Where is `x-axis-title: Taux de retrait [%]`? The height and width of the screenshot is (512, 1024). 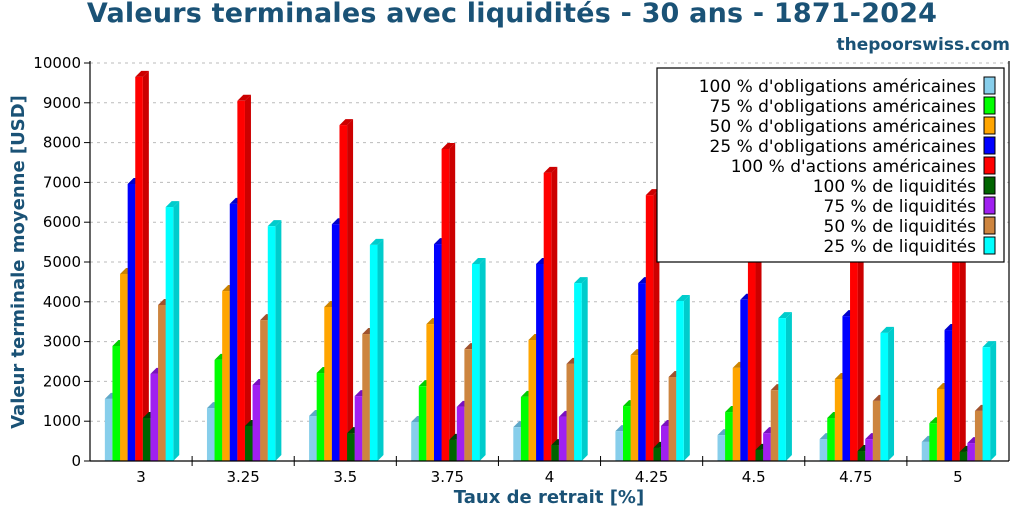
x-axis-title: Taux de retrait [%] is located at coordinates (549, 497).